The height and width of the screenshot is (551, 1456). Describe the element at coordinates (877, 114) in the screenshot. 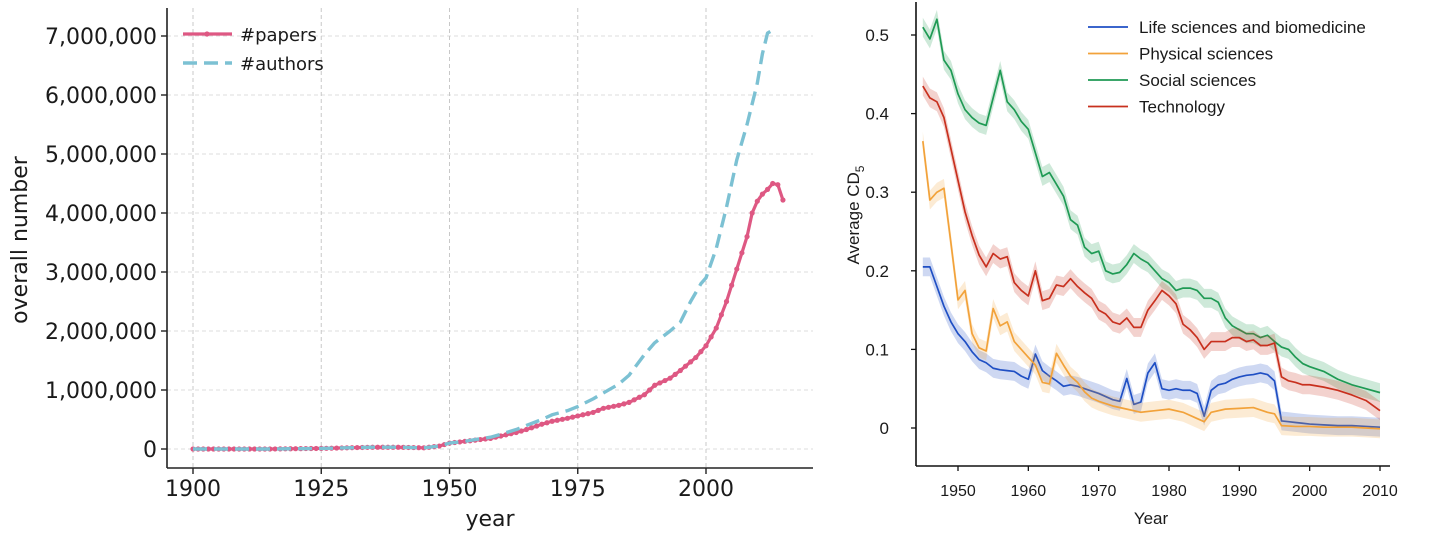

I see `right-ytick-label: 0.4` at that location.